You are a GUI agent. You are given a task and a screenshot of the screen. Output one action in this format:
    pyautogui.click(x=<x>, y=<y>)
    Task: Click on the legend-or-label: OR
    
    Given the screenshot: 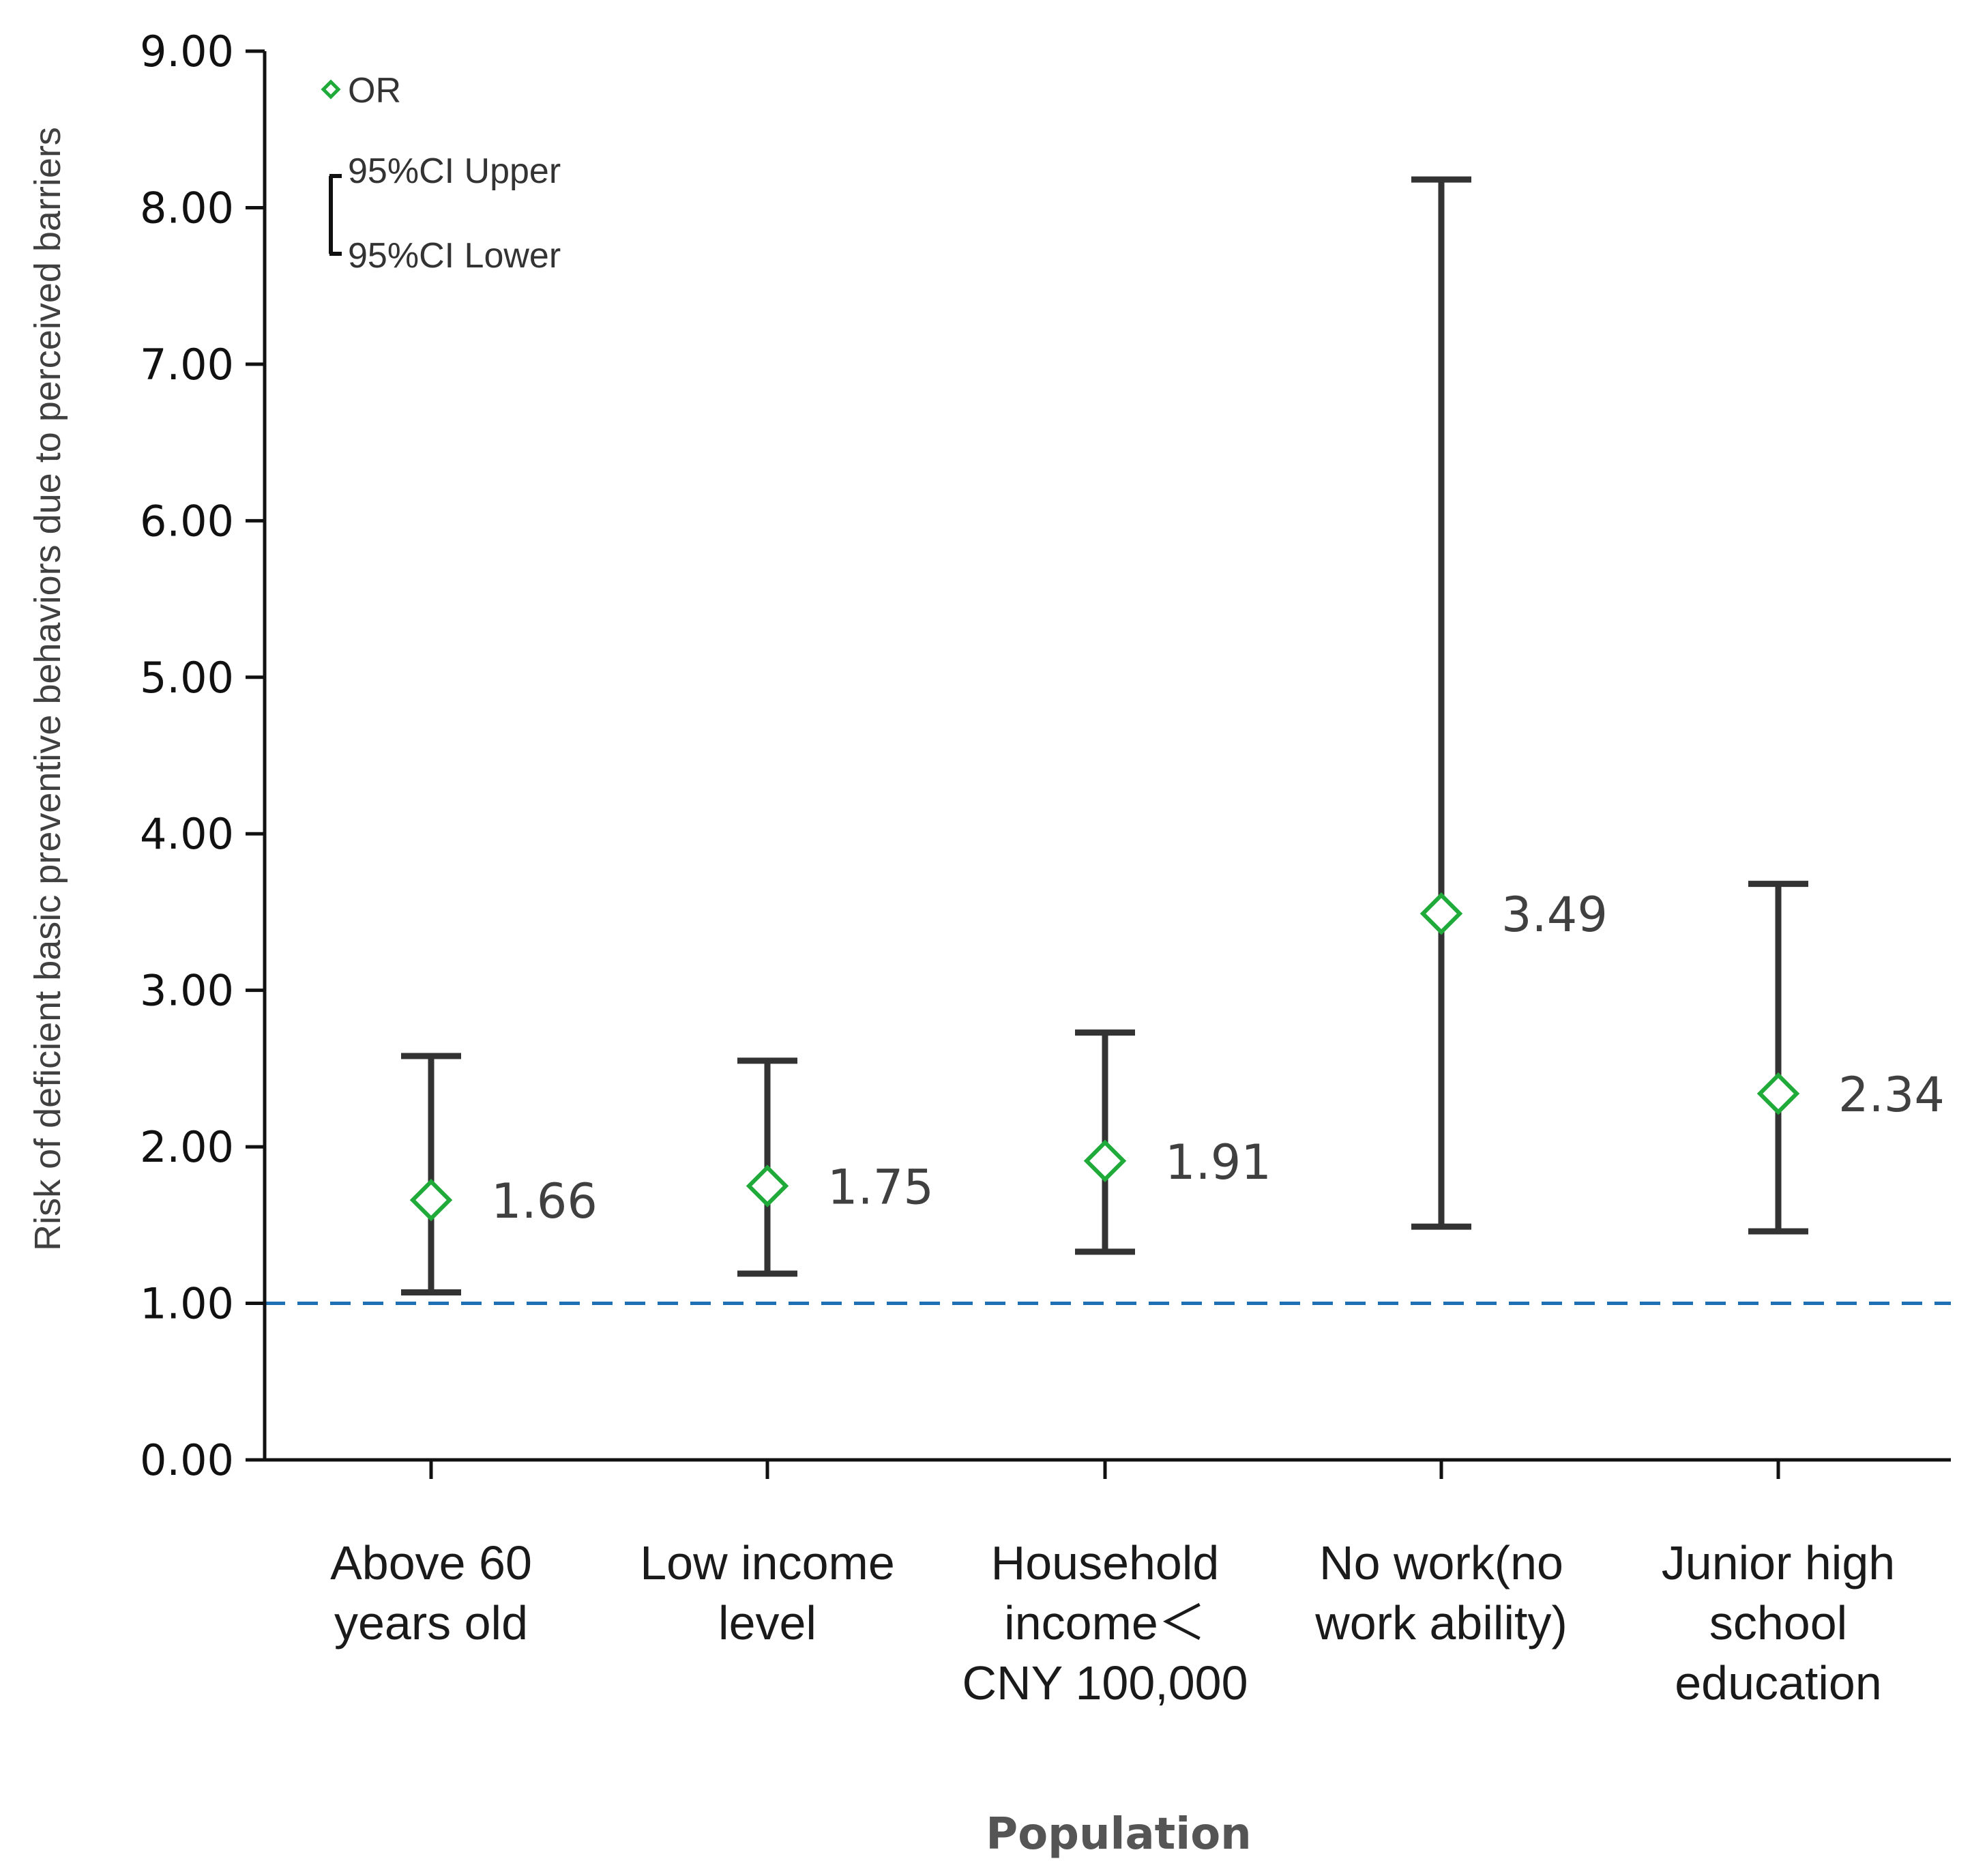 What is the action you would take?
    pyautogui.click(x=374, y=91)
    